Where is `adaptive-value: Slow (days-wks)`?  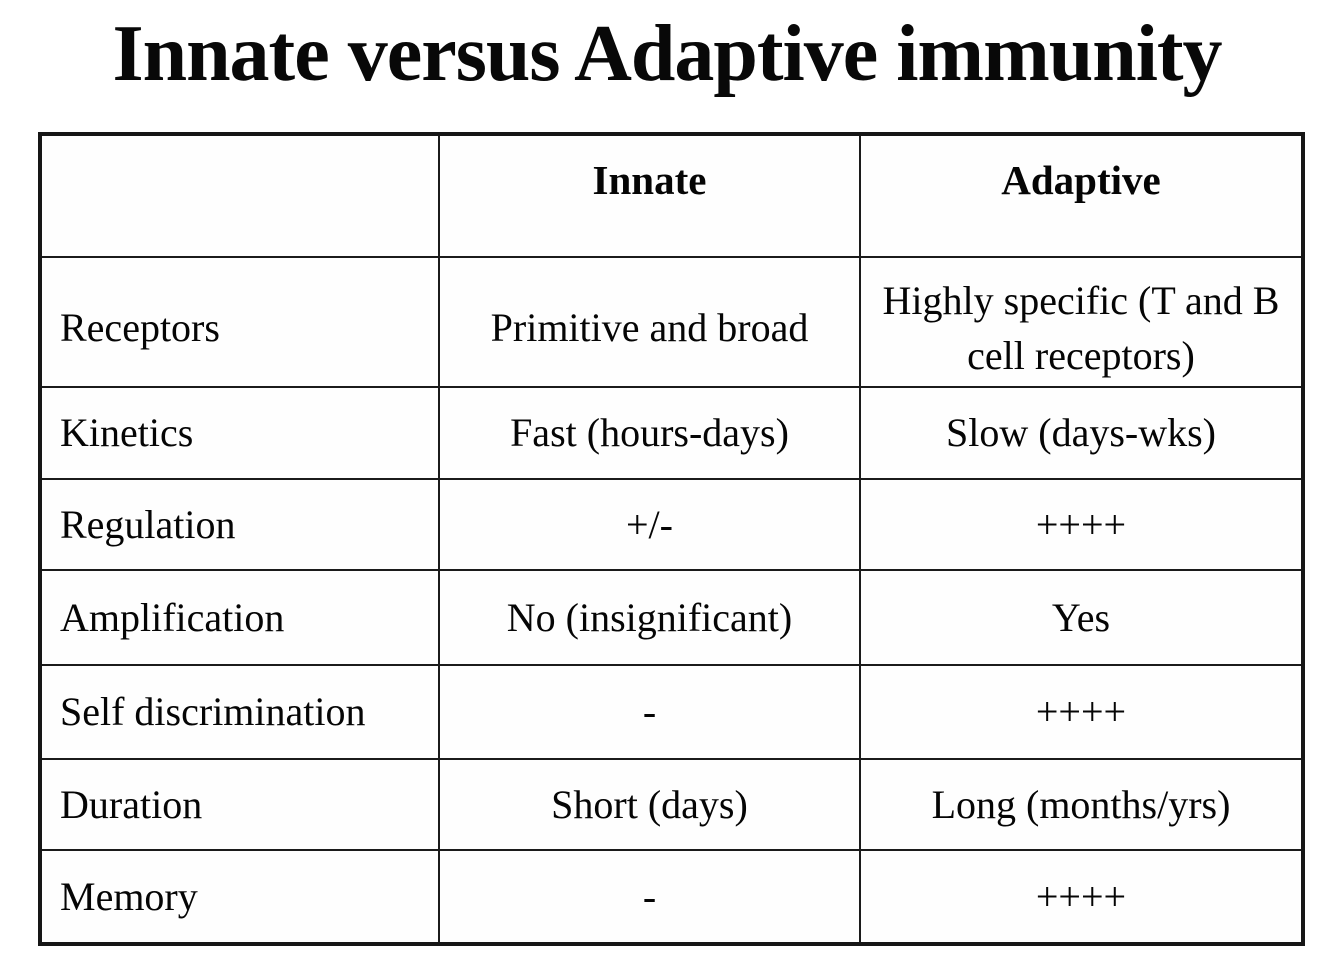
adaptive-value: Slow (days-wks) is located at coordinates (1081, 433).